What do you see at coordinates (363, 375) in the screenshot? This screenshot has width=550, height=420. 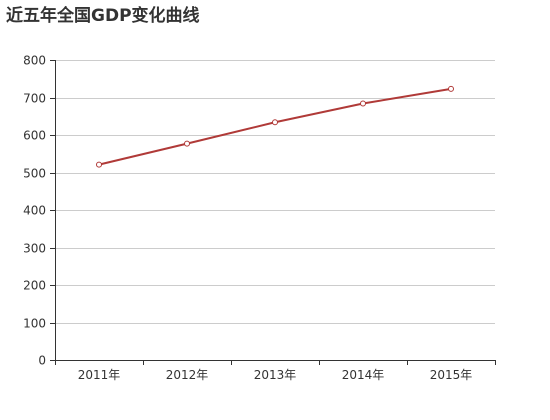 I see `x-tick-label: 2014年` at bounding box center [363, 375].